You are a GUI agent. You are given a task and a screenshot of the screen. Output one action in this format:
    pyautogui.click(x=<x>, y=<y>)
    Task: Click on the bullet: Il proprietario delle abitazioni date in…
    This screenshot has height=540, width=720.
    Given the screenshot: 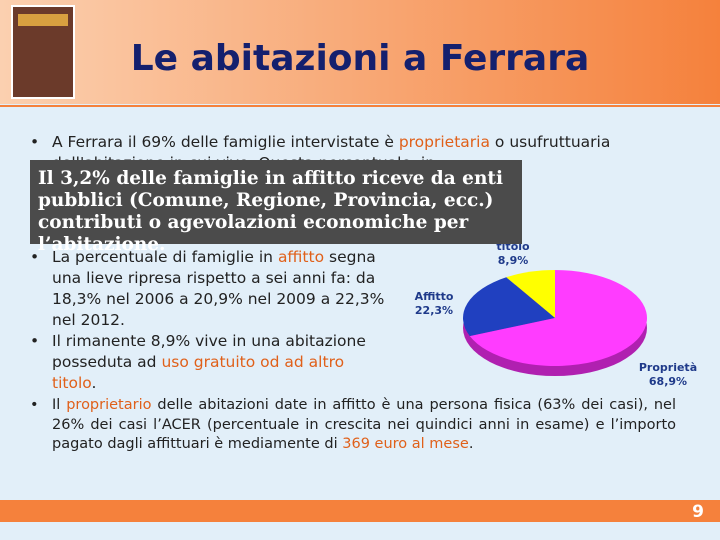 What is the action you would take?
    pyautogui.click(x=353, y=425)
    